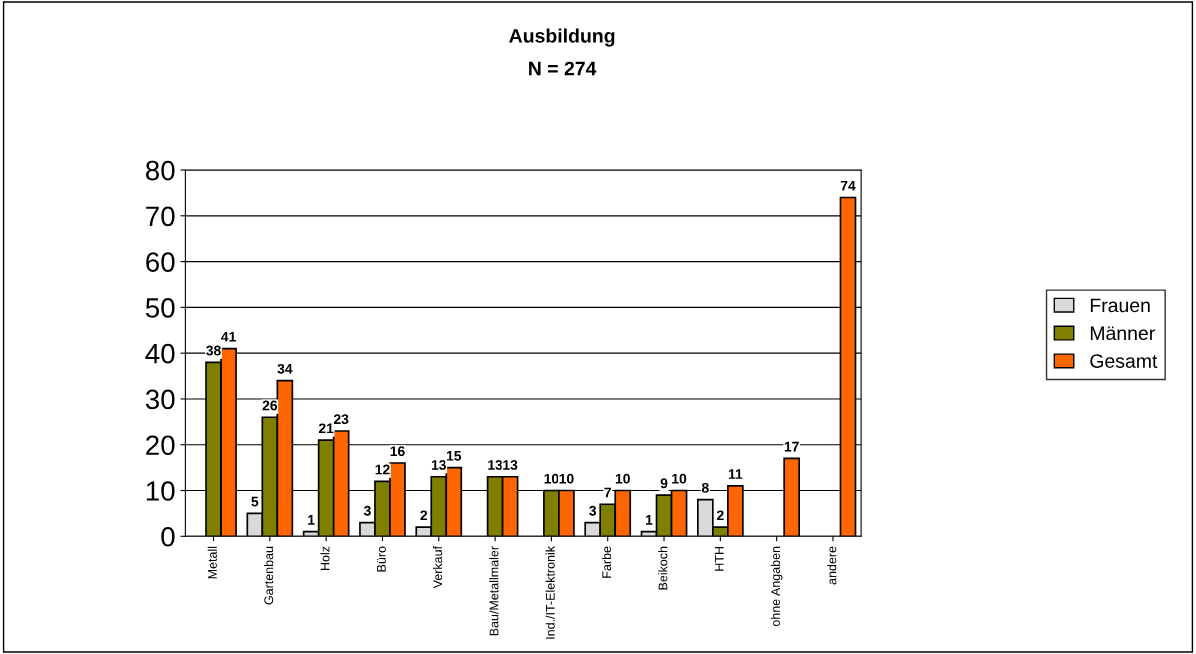 Image resolution: width=1196 pixels, height=654 pixels. What do you see at coordinates (832, 565) in the screenshot?
I see `x-tick-label: andere` at bounding box center [832, 565].